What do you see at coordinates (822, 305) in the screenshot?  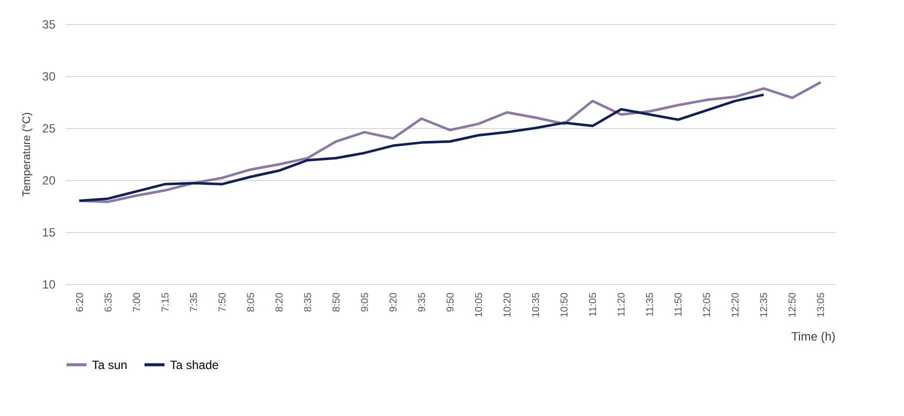 I see `x-tick-label: 13:05` at bounding box center [822, 305].